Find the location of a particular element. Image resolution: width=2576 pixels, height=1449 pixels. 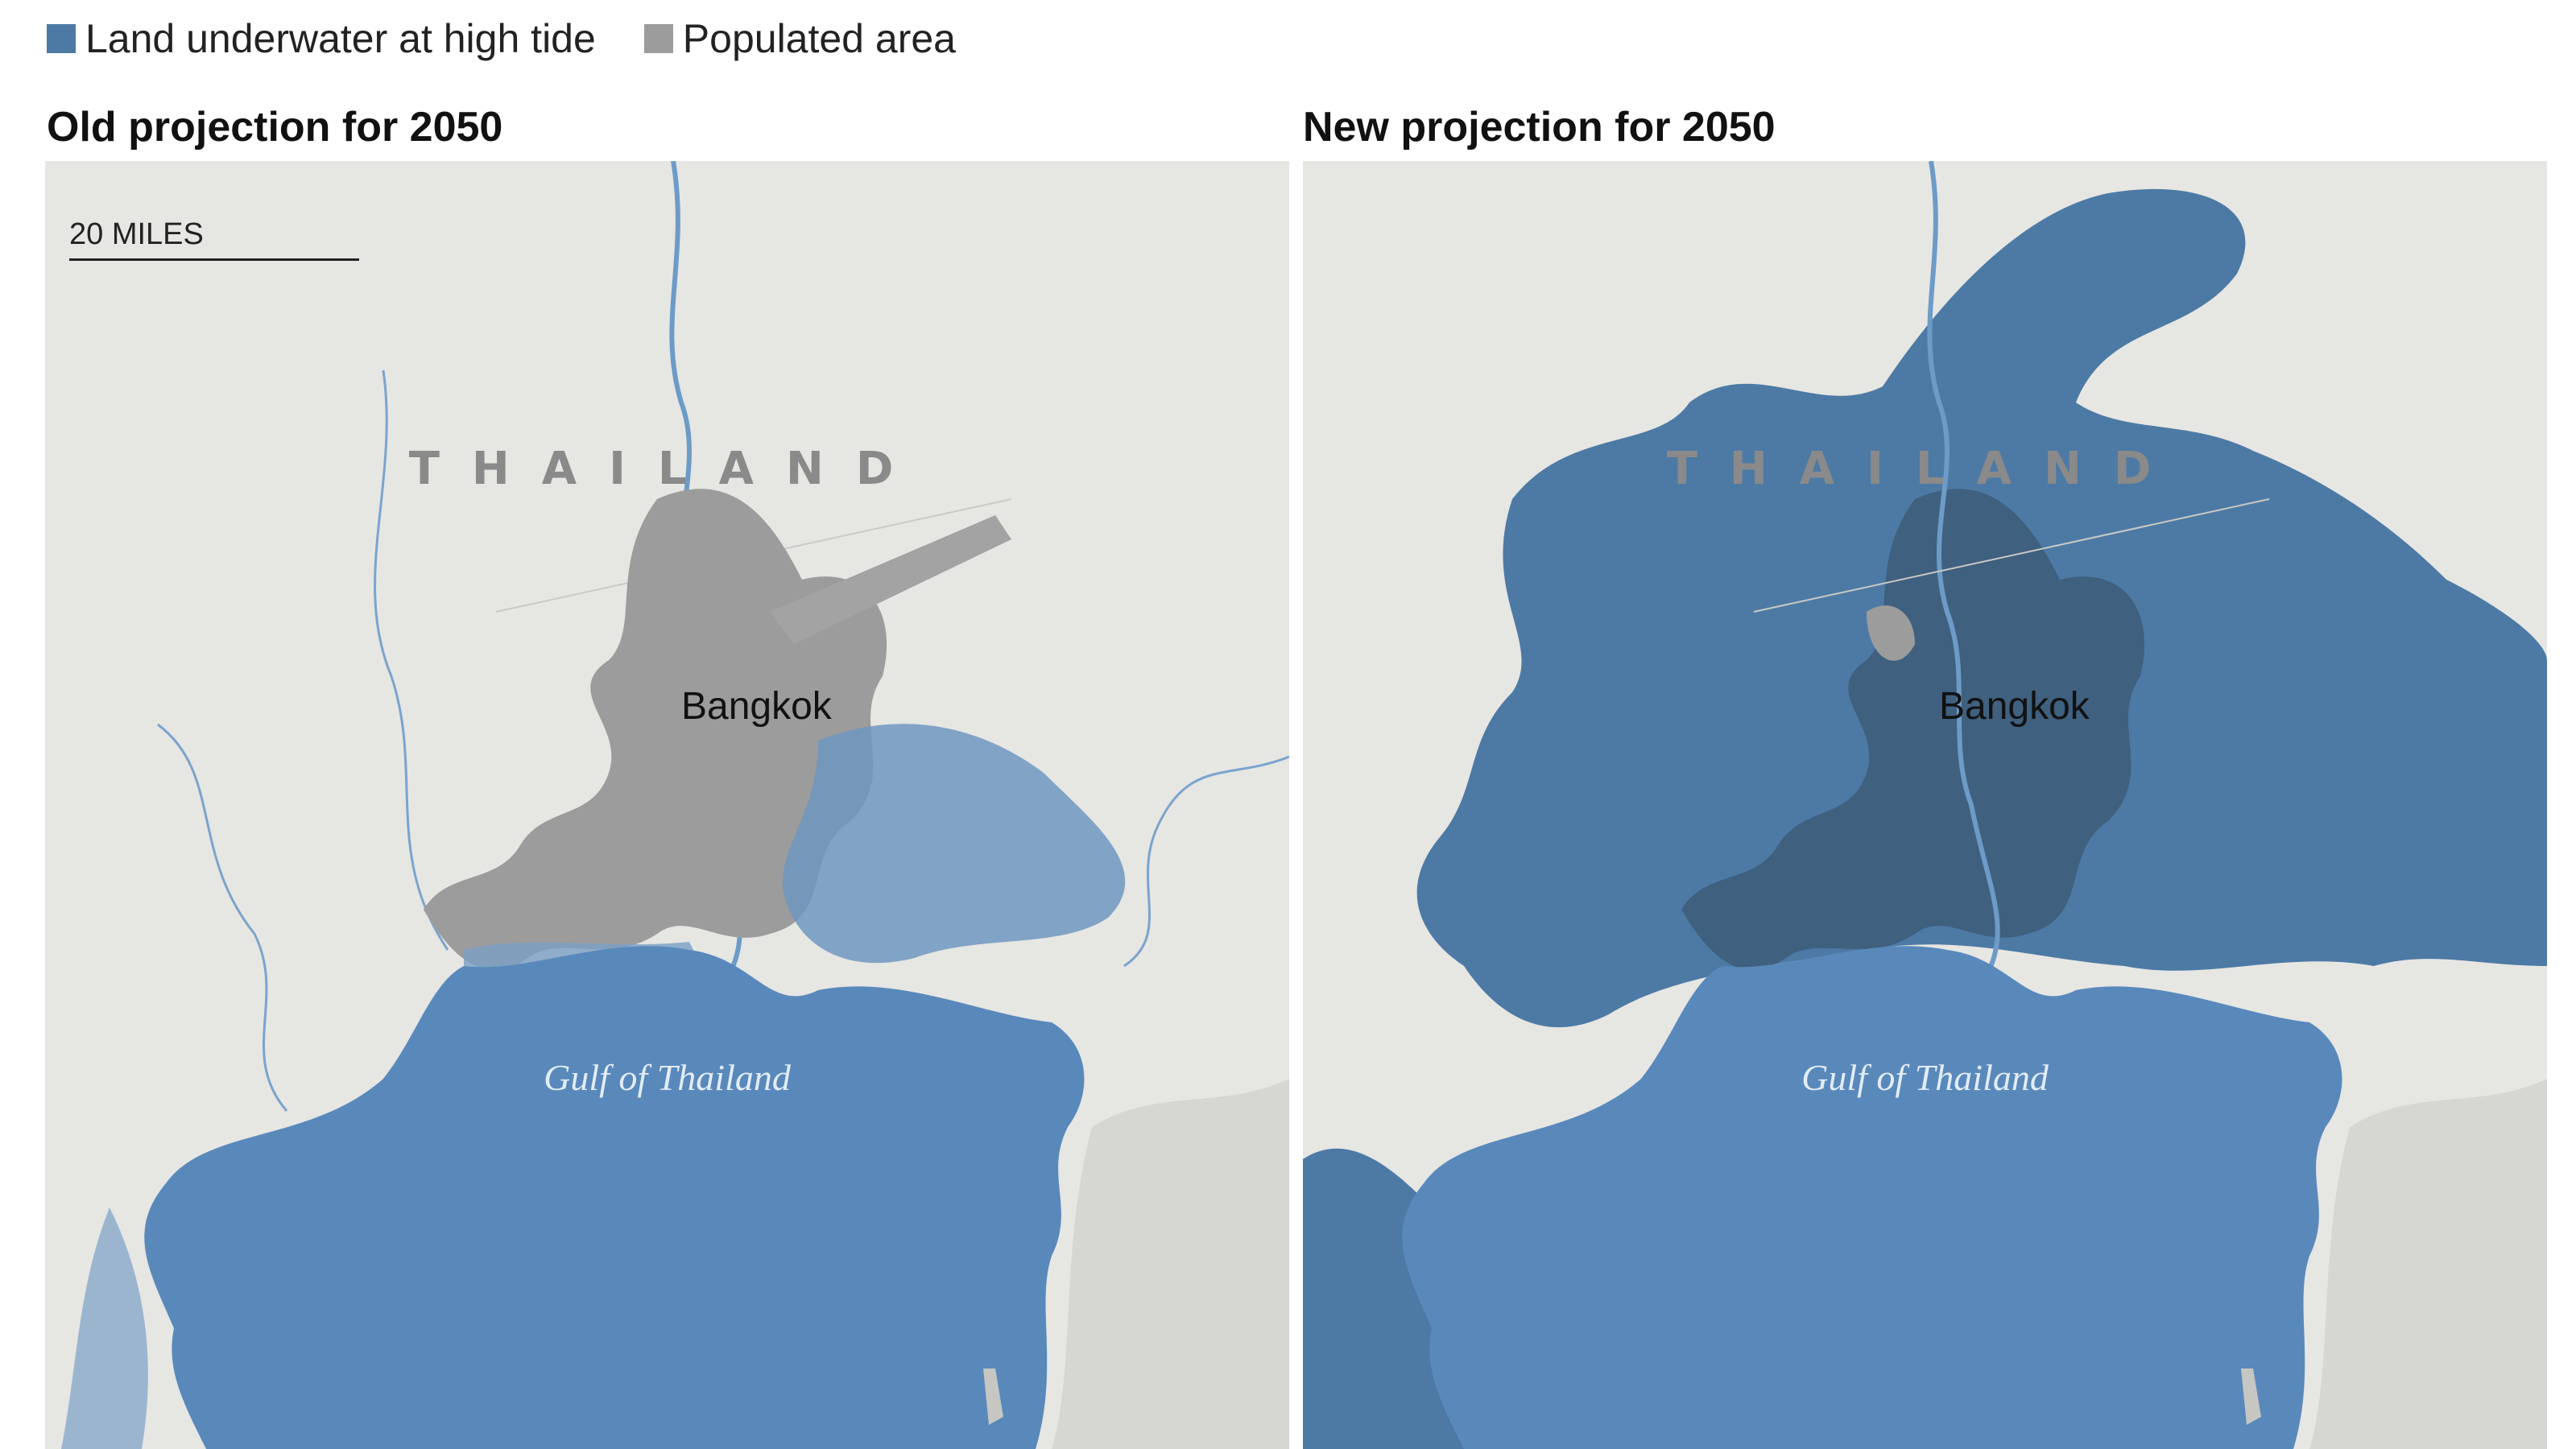

road-line is located at coordinates (2011, 555).